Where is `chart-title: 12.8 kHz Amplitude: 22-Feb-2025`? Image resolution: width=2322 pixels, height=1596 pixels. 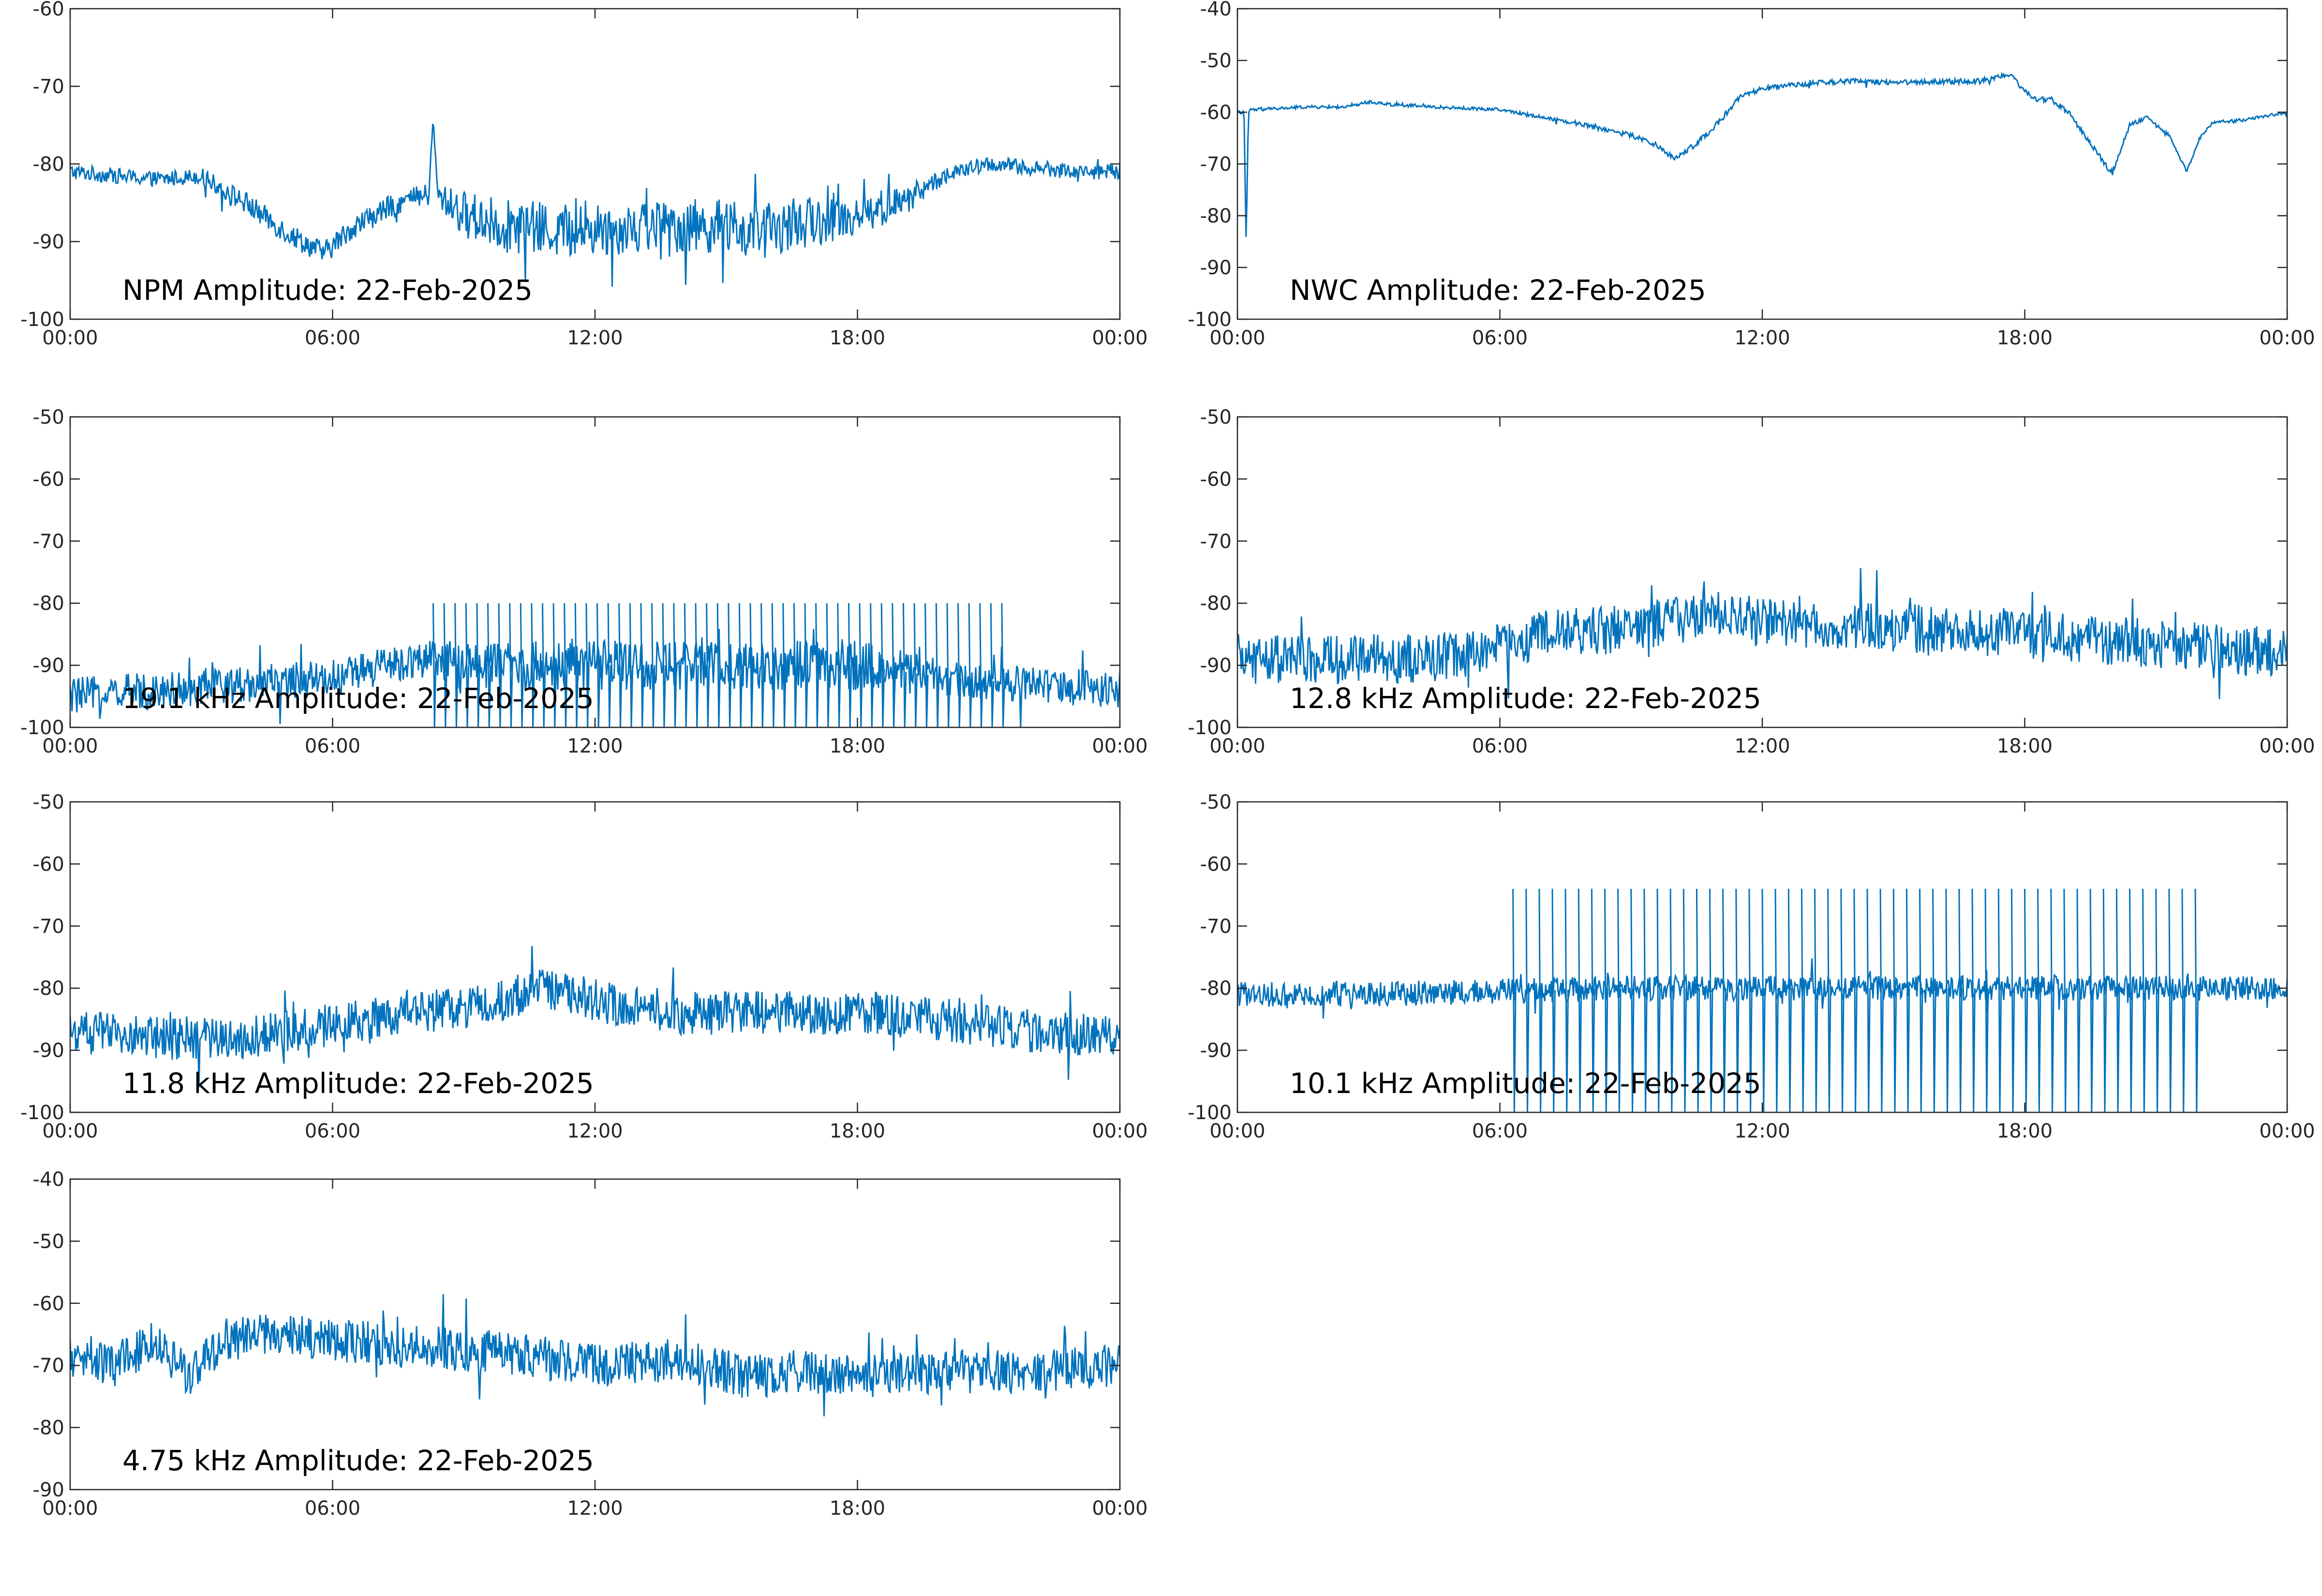 chart-title: 12.8 kHz Amplitude: 22-Feb-2025 is located at coordinates (1525, 698).